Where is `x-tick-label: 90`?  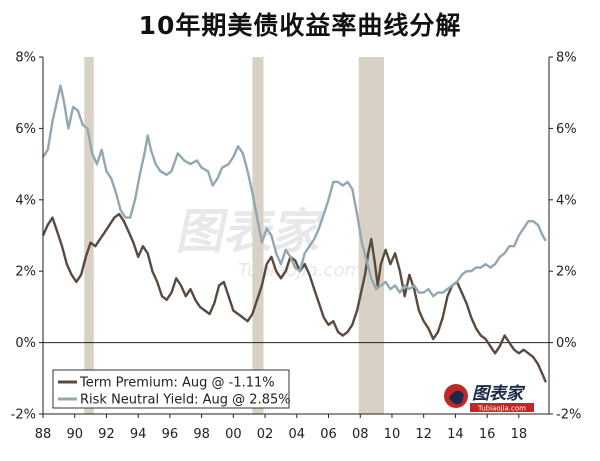
x-tick-label: 90 is located at coordinates (74, 434).